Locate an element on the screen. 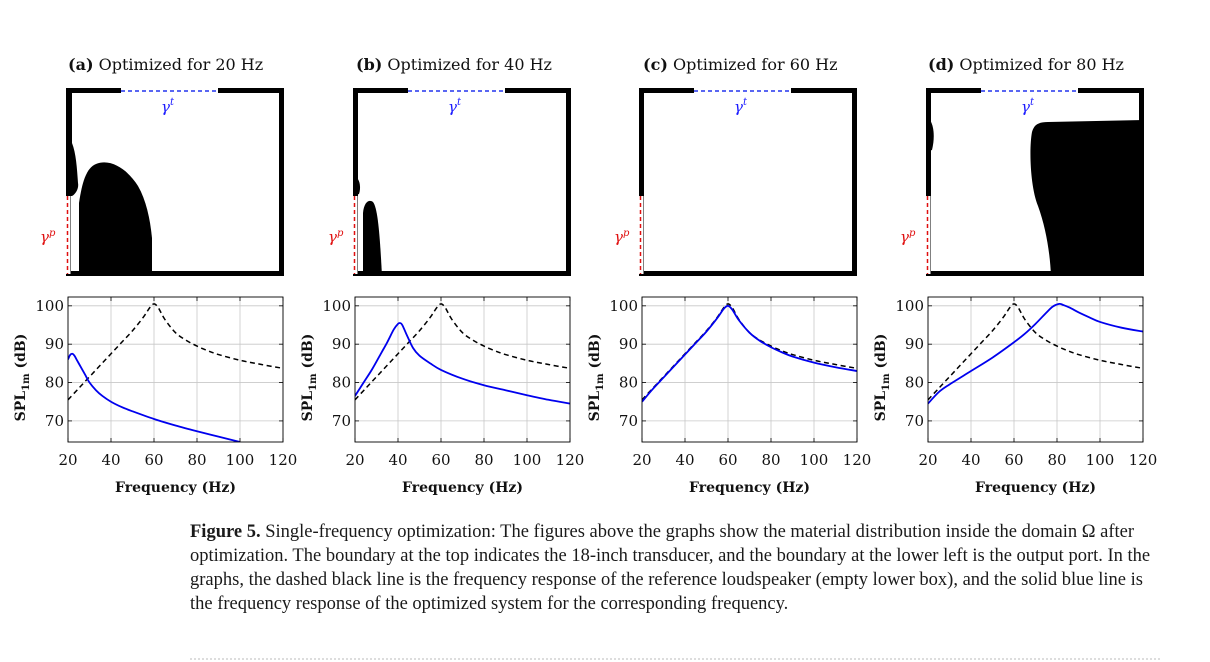  panel-title-b: (b) Optimized for 40 Hz is located at coordinates (454, 64).